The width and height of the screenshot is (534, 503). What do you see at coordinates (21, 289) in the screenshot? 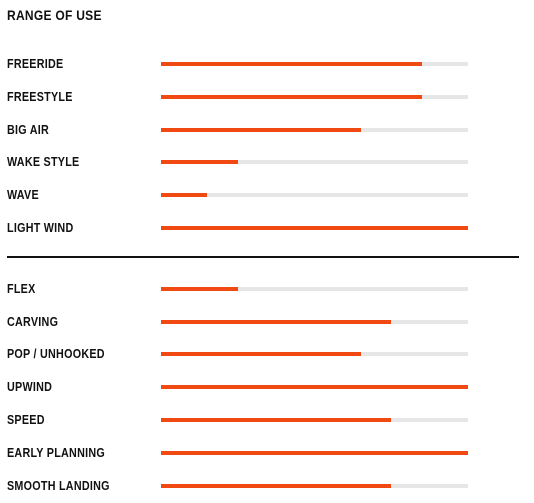
I see `rating-label: FLEX` at bounding box center [21, 289].